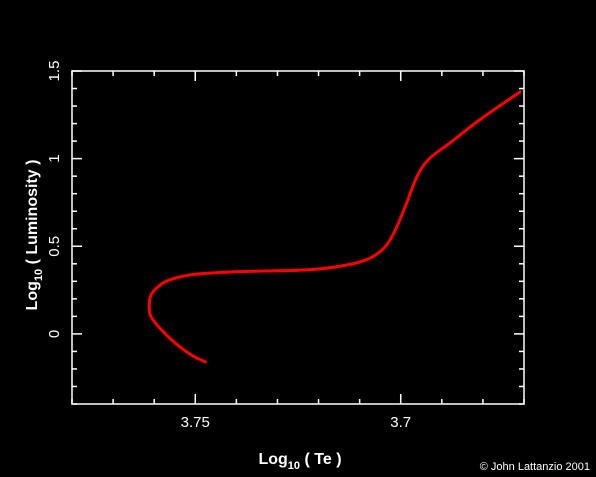 Image resolution: width=596 pixels, height=477 pixels. What do you see at coordinates (534, 467) in the screenshot?
I see `copyright-credit: © John Lattanzio 2001` at bounding box center [534, 467].